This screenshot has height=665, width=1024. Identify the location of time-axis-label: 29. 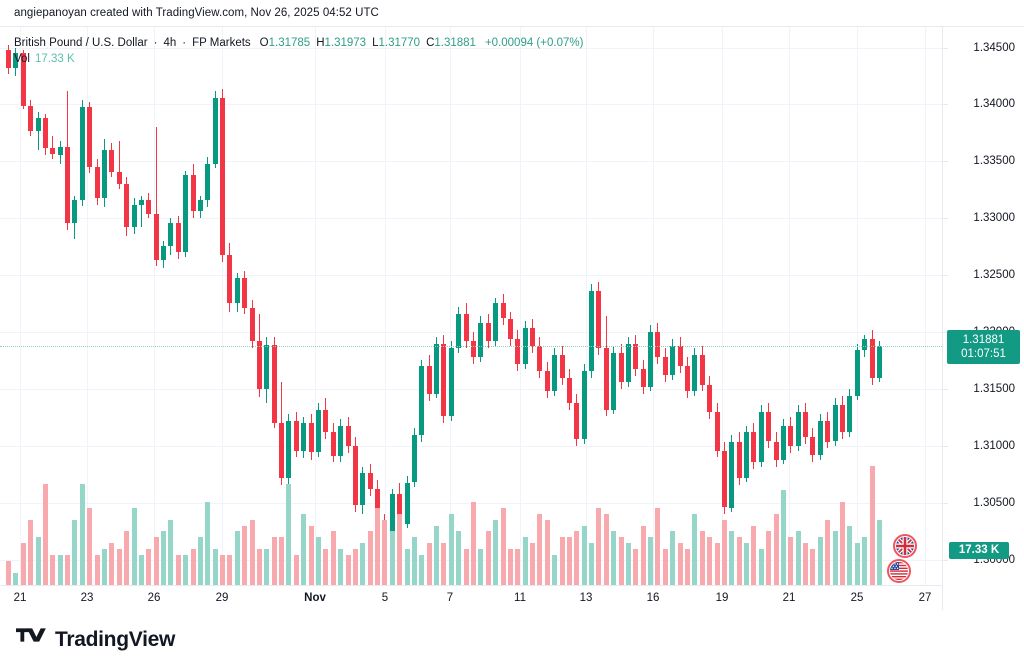
(222, 598).